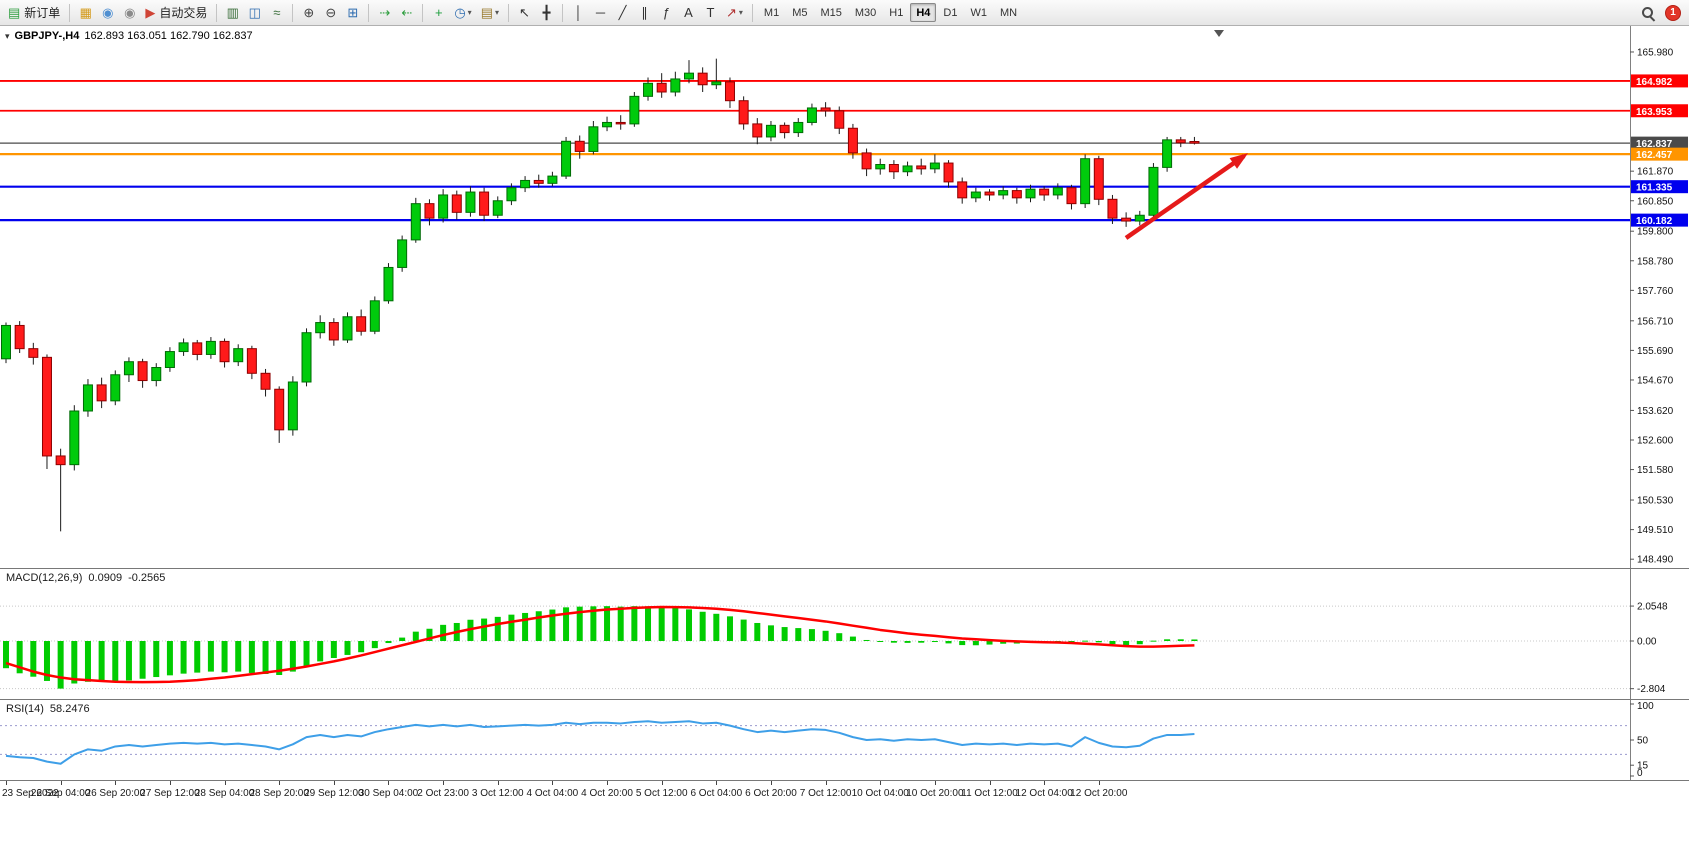 The image size is (1689, 862). Describe the element at coordinates (232, 12) in the screenshot. I see `bar-chart-type-button: ▥` at that location.